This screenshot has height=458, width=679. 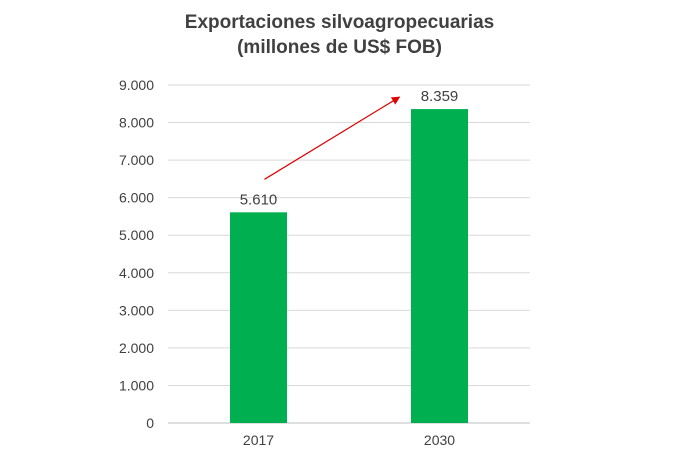 What do you see at coordinates (136, 85) in the screenshot?
I see `y-tick-label: 9.000` at bounding box center [136, 85].